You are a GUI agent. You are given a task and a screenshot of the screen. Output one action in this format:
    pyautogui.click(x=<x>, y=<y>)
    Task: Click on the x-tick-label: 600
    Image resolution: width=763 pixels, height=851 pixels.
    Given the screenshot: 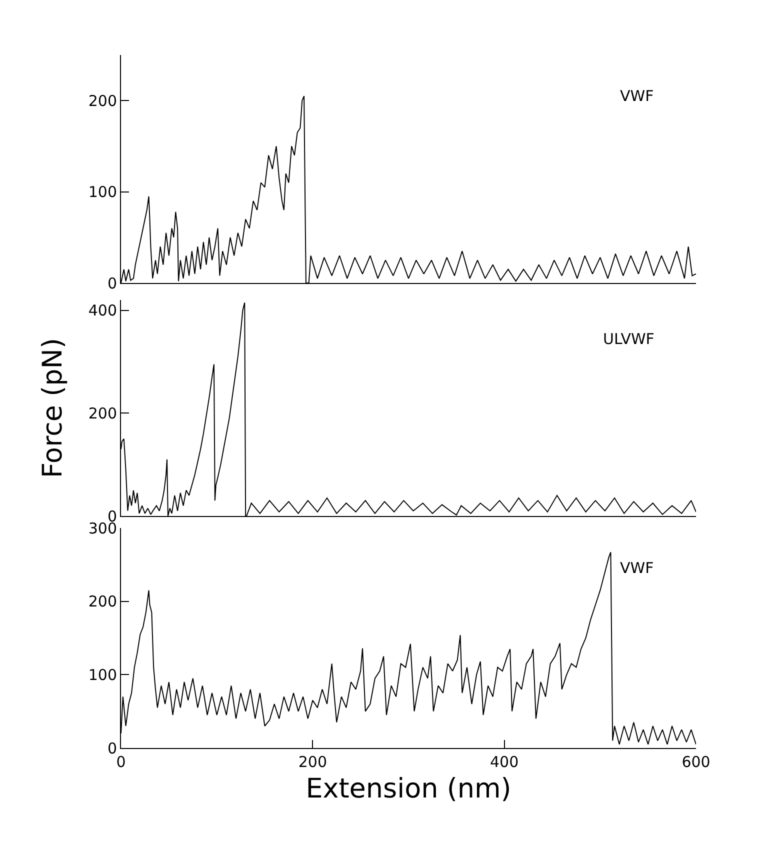 What is the action you would take?
    pyautogui.click(x=696, y=762)
    